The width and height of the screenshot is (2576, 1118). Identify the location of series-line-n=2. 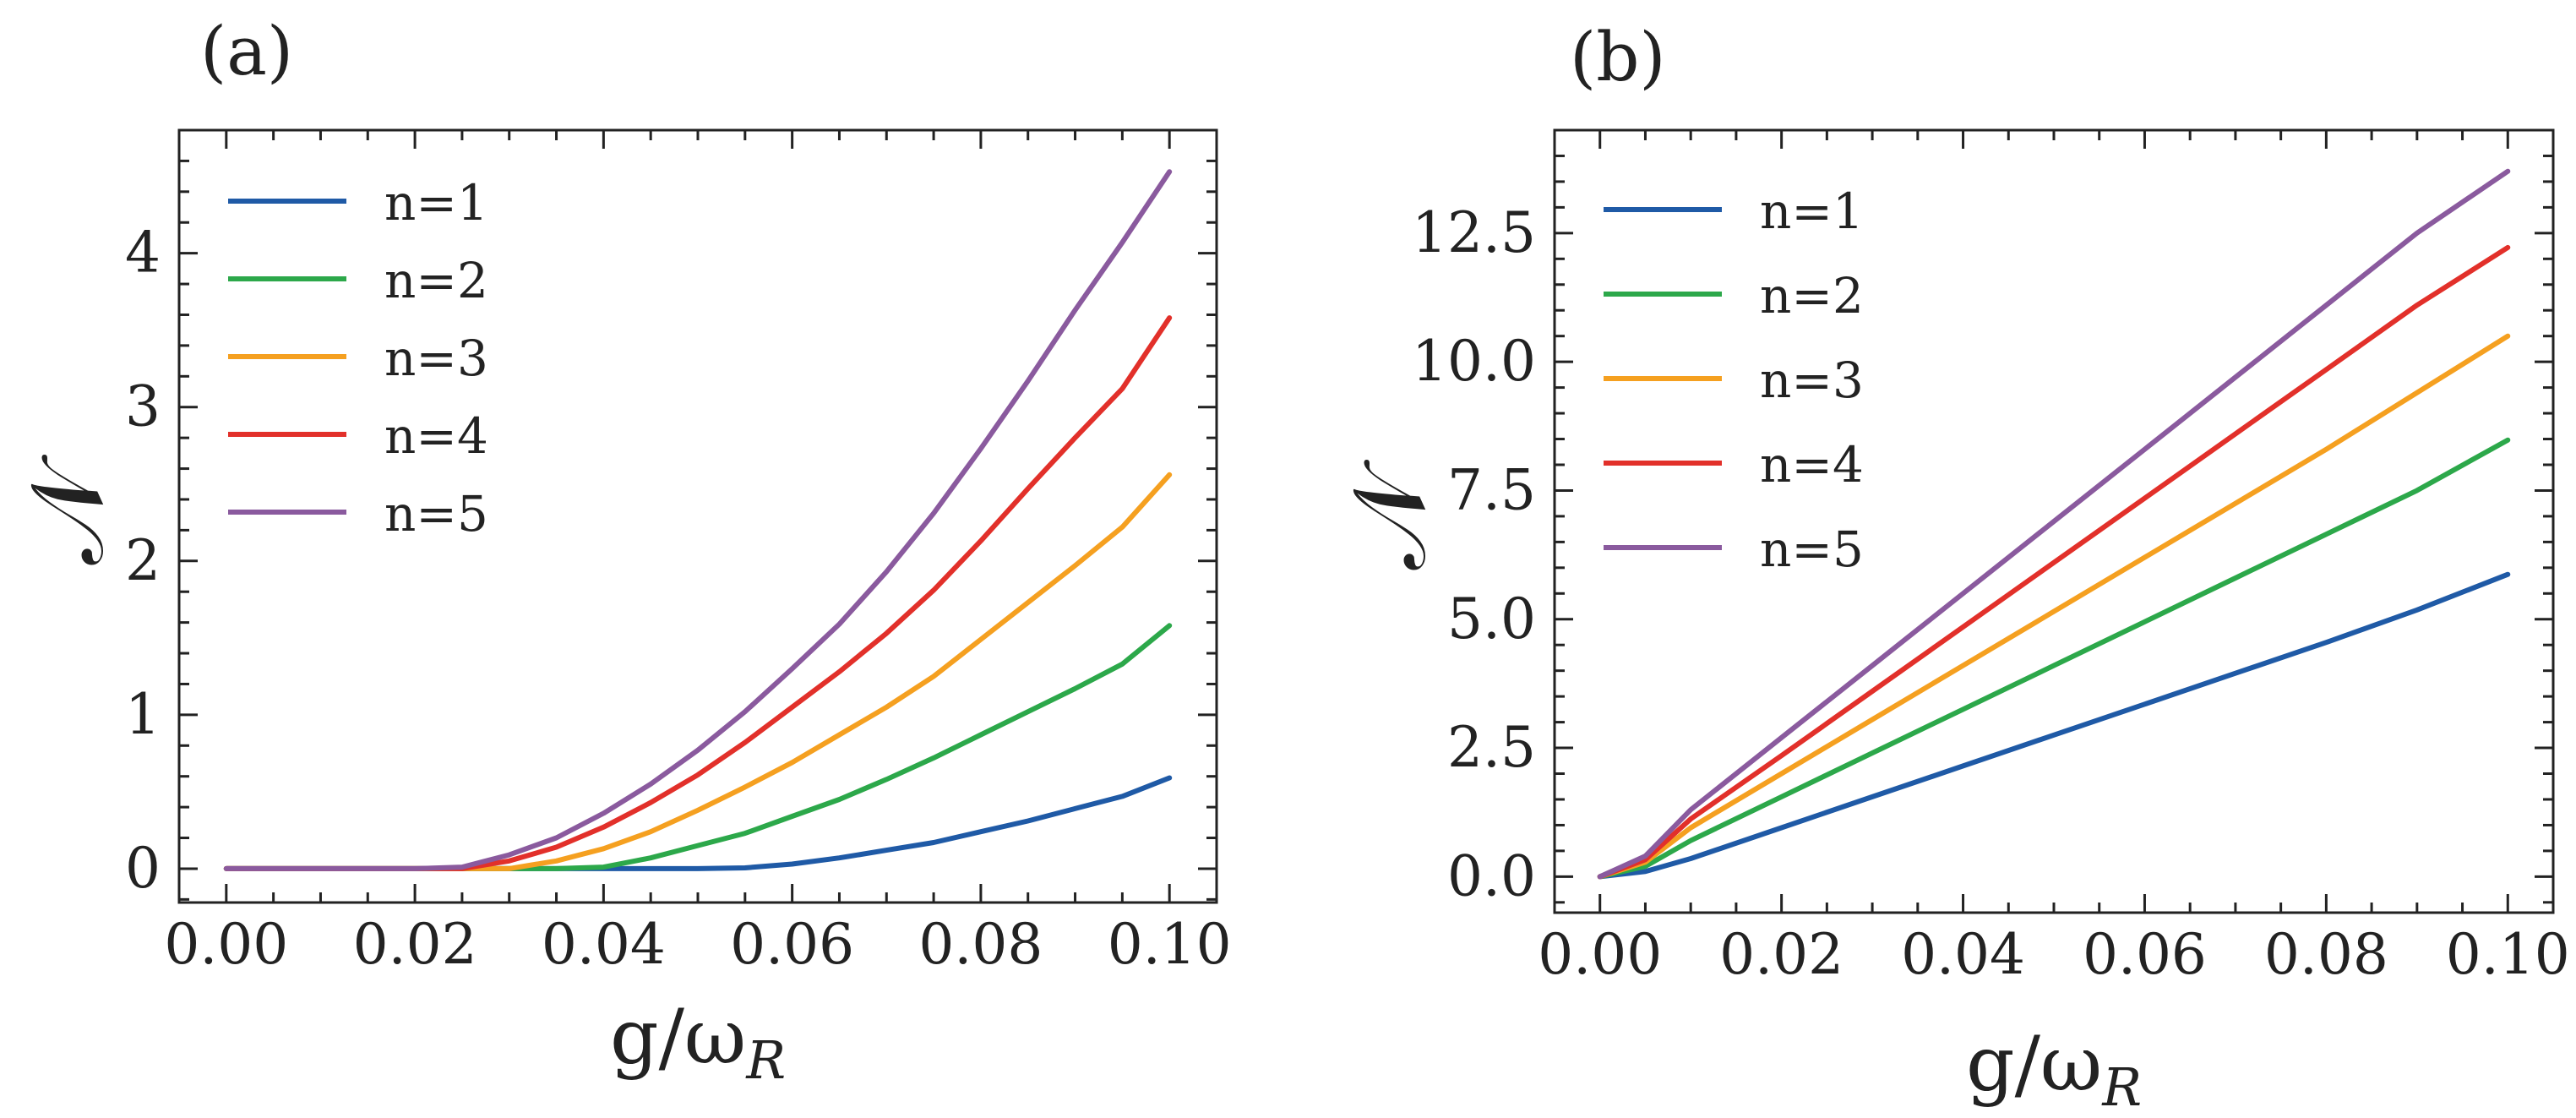
(2054, 658).